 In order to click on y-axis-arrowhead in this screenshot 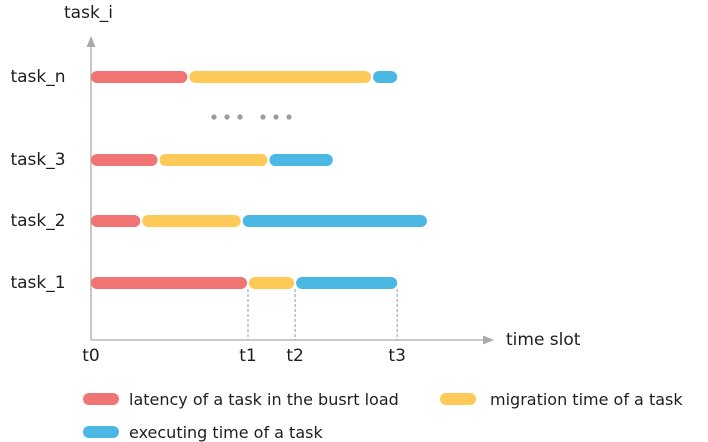, I will do `click(91, 41)`.